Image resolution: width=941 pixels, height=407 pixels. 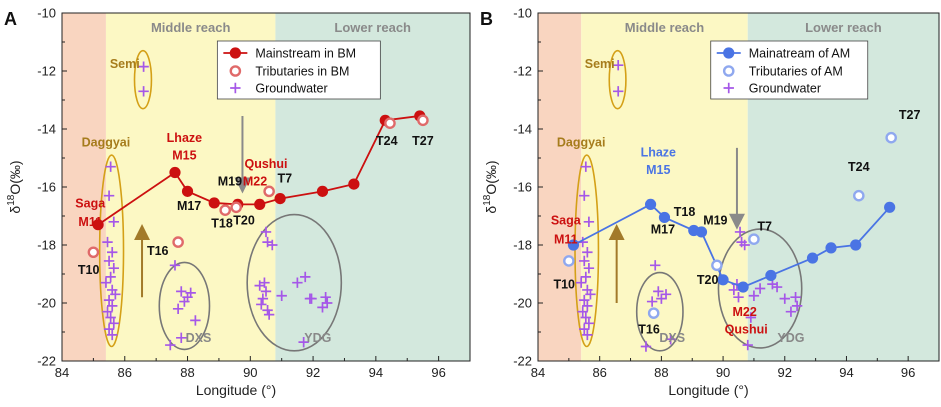 What do you see at coordinates (84, 187) in the screenshot?
I see `upper-reach-band` at bounding box center [84, 187].